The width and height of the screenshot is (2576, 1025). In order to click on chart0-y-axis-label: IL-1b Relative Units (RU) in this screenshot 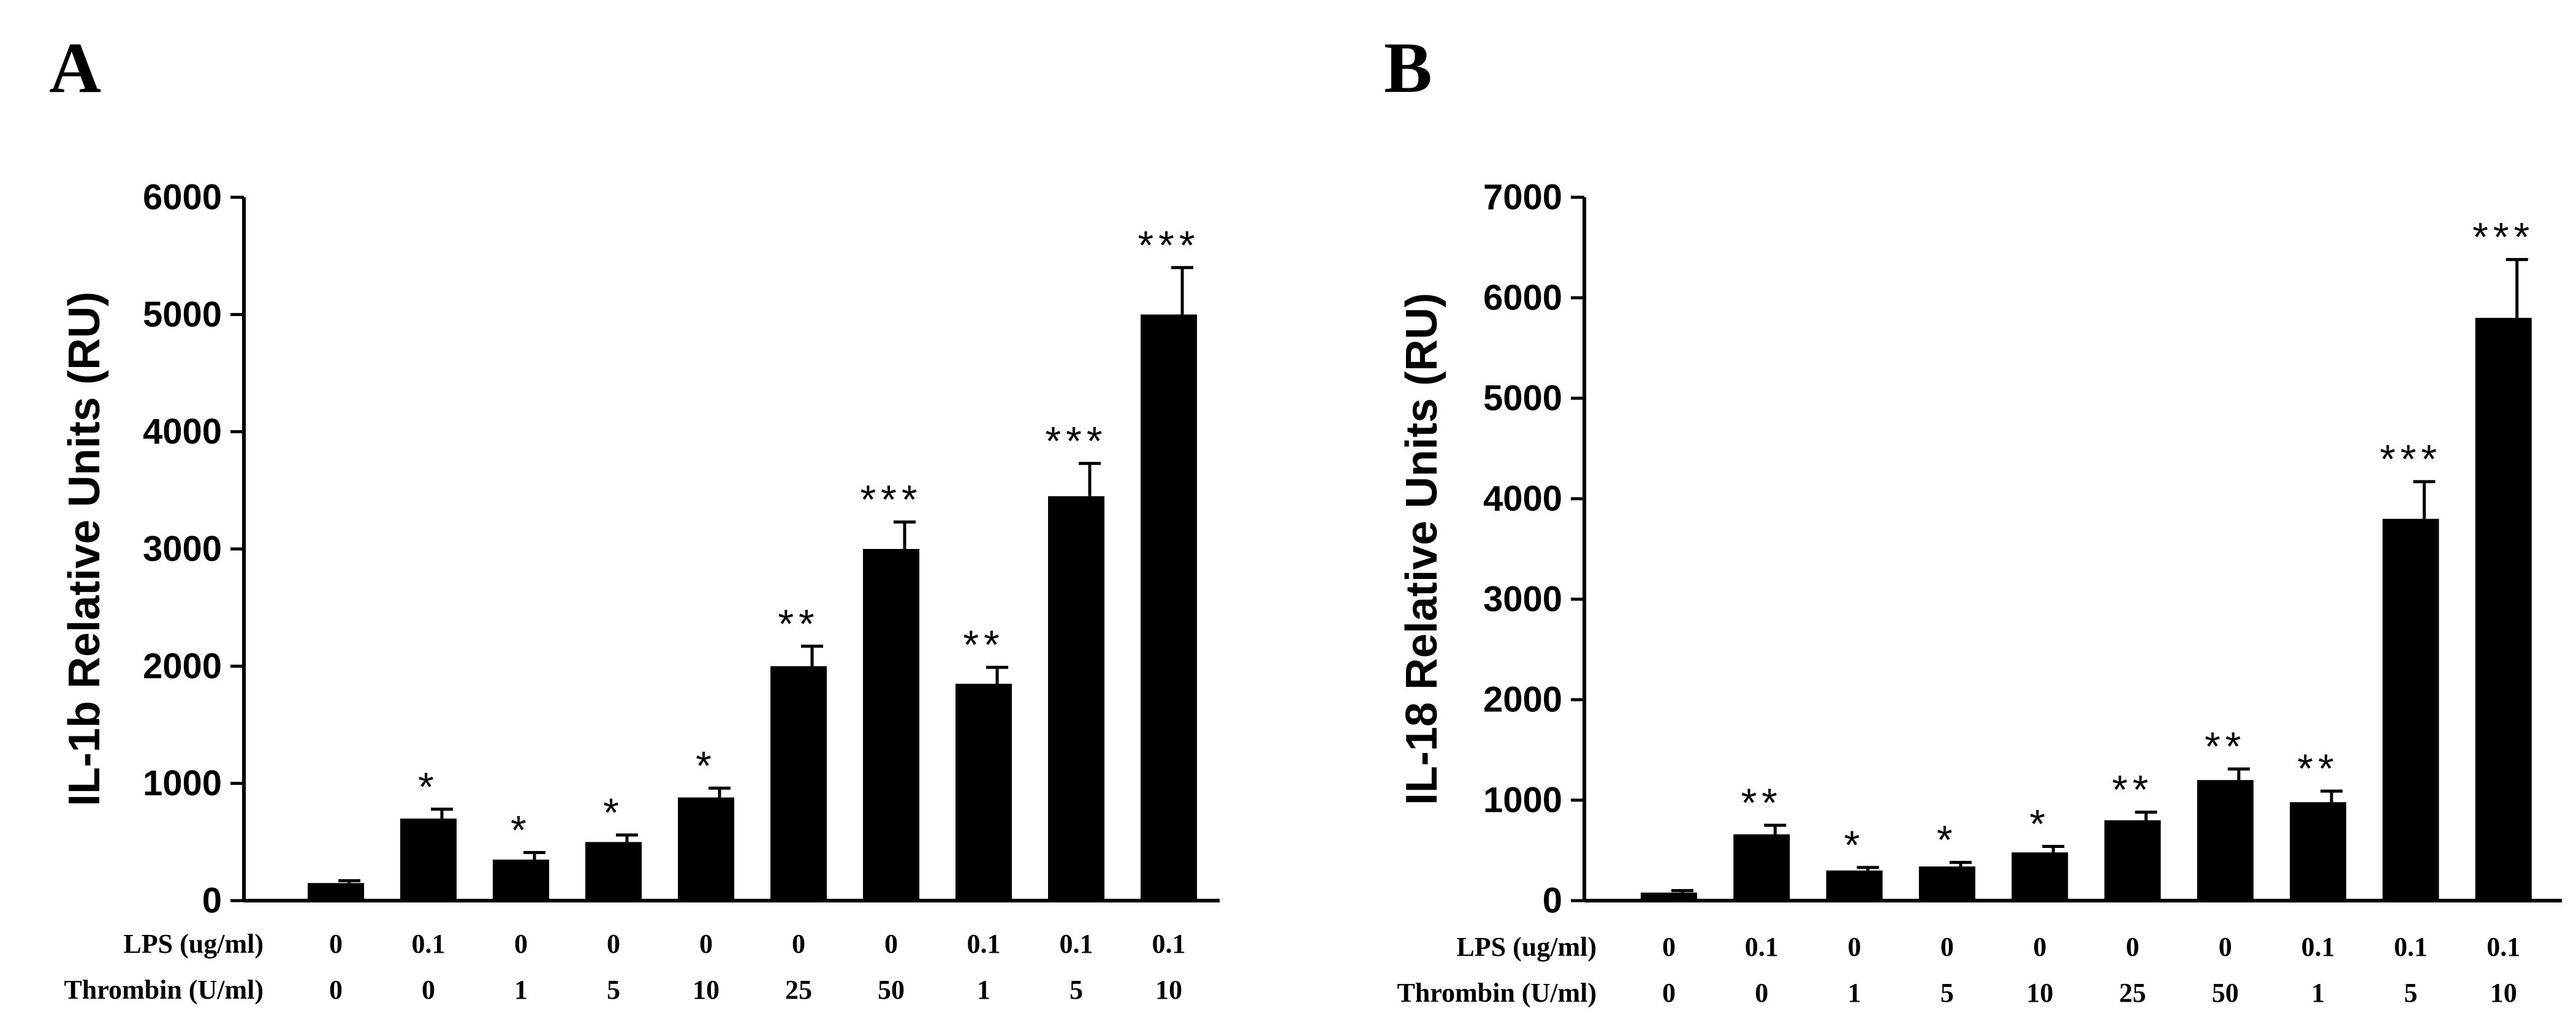, I will do `click(84, 549)`.